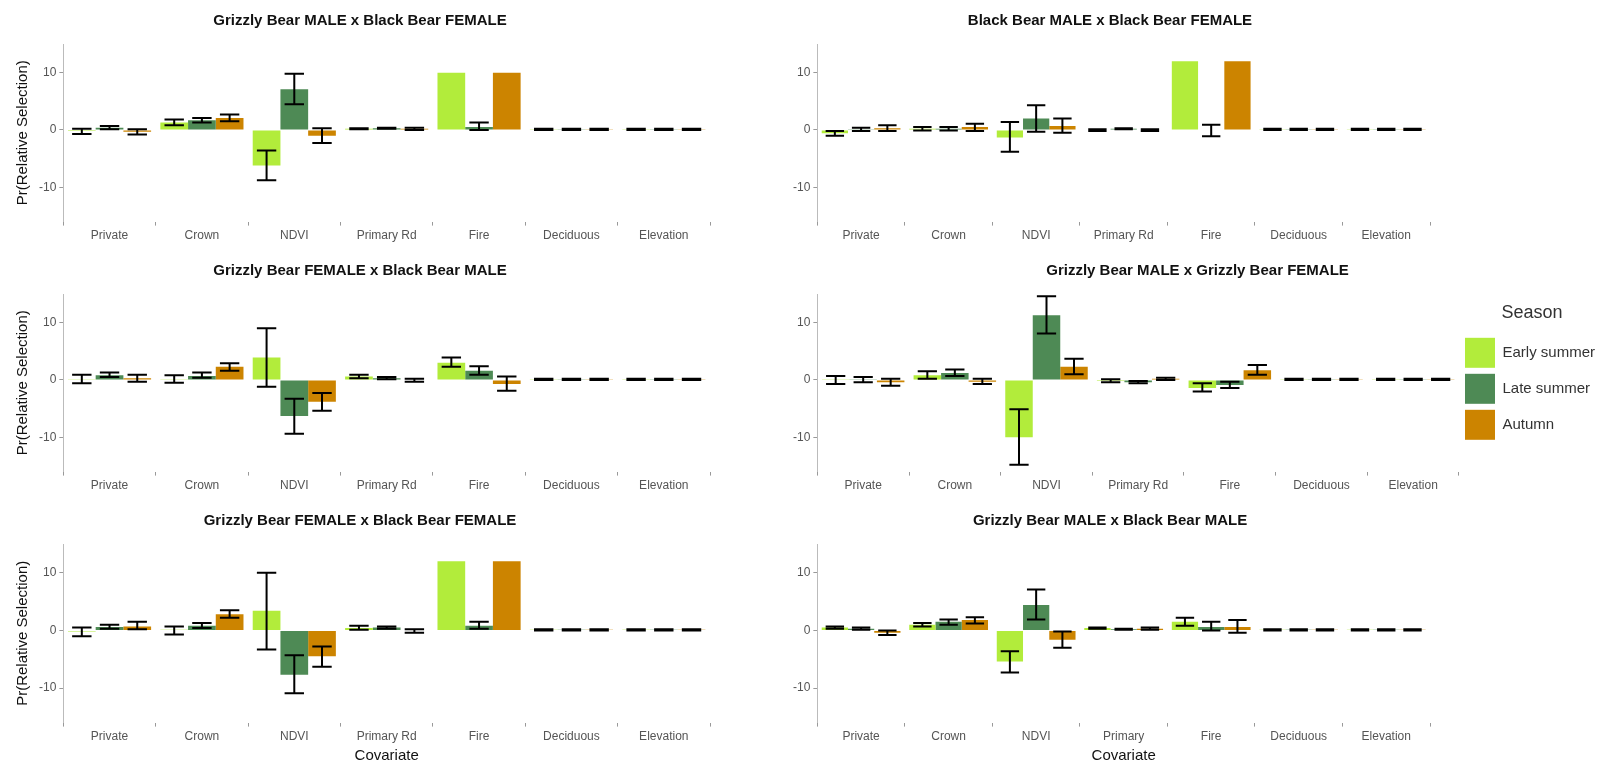 The height and width of the screenshot is (769, 1615). Describe the element at coordinates (1546, 387) in the screenshot. I see `legend-label: Late summer` at that location.